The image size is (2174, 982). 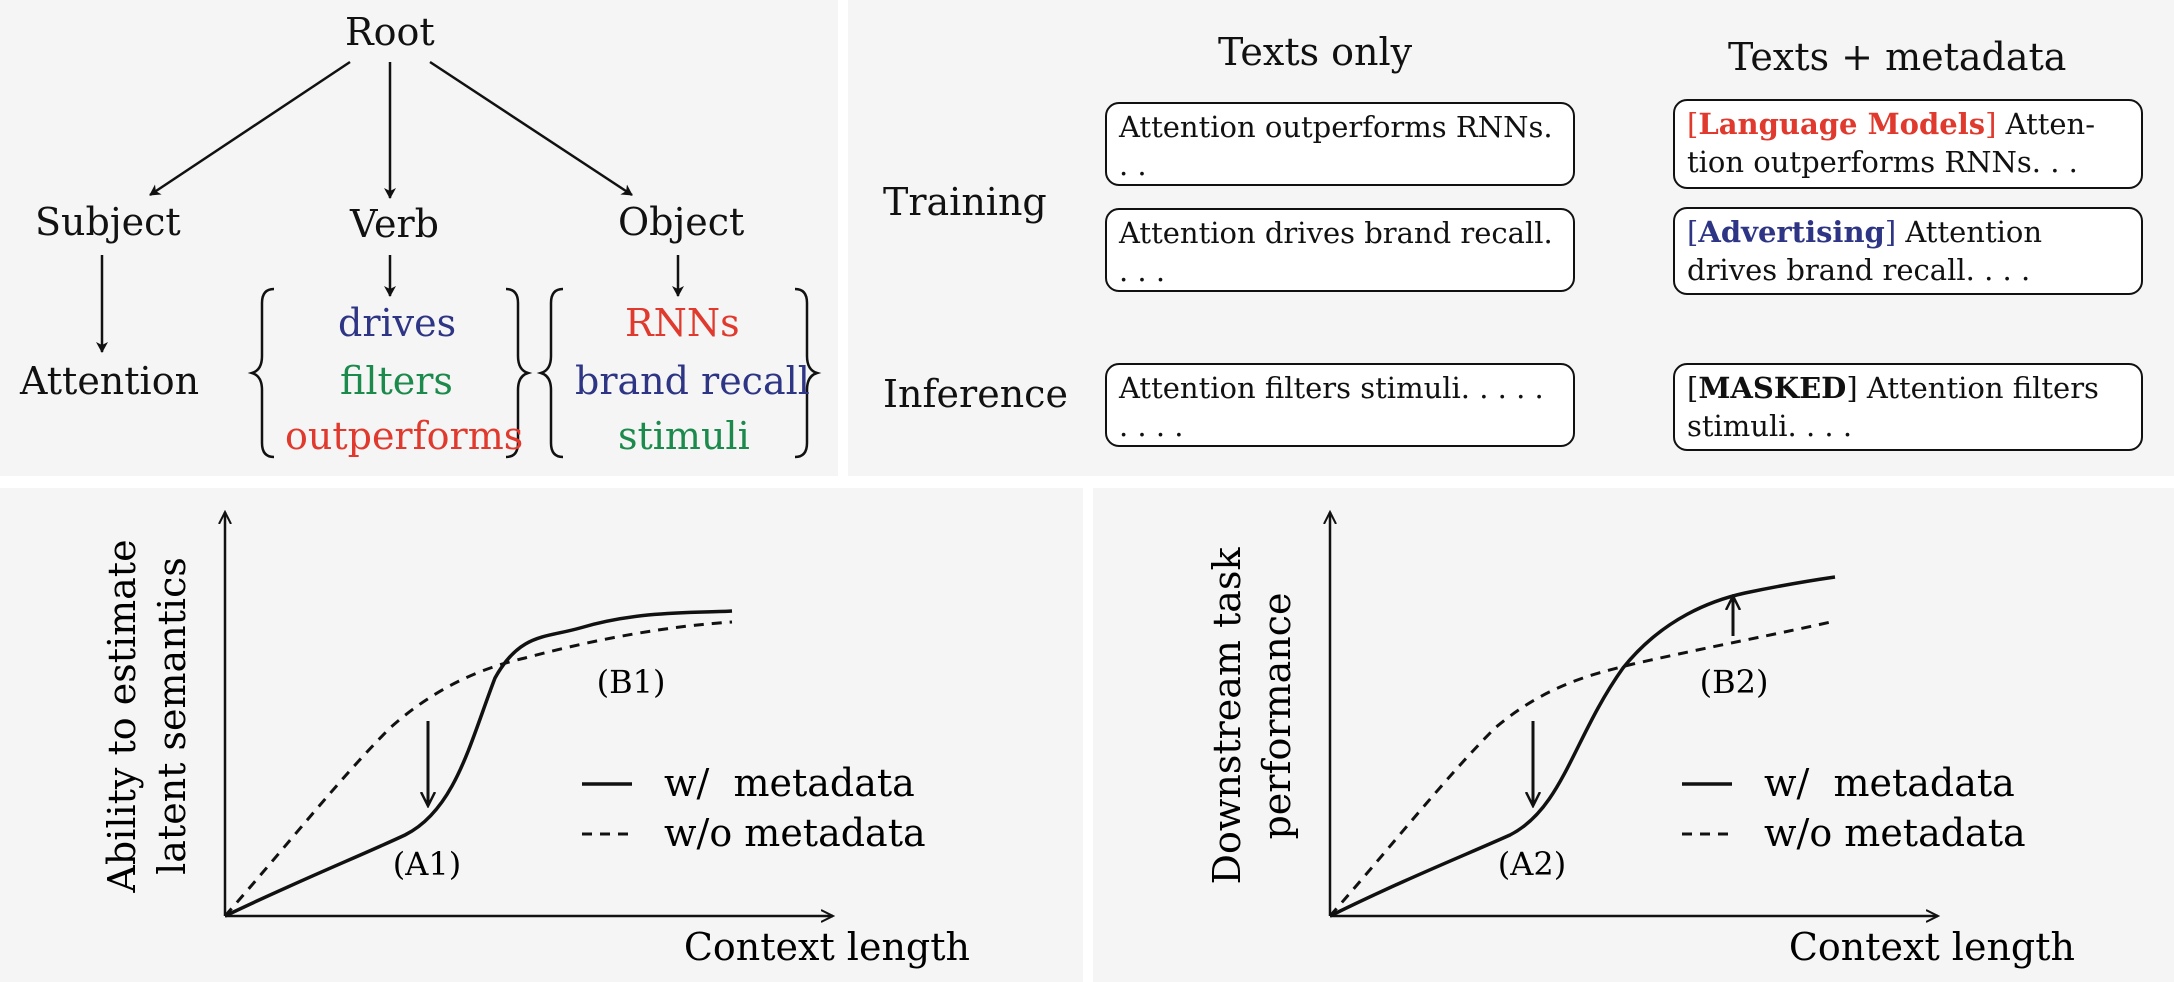 I want to click on annotation-a1: (A1), so click(x=427, y=864).